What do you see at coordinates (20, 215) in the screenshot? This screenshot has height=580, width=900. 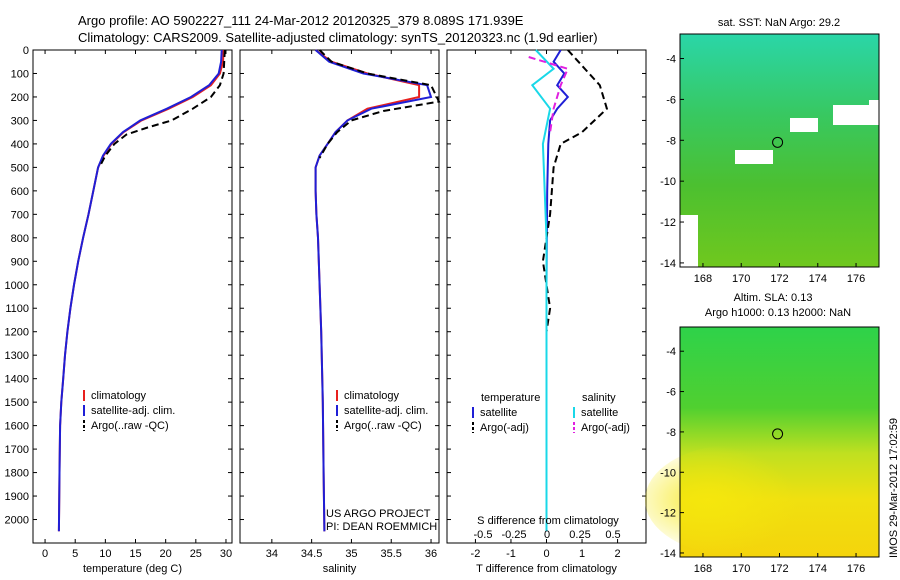 I see `y-tick-label: 700` at bounding box center [20, 215].